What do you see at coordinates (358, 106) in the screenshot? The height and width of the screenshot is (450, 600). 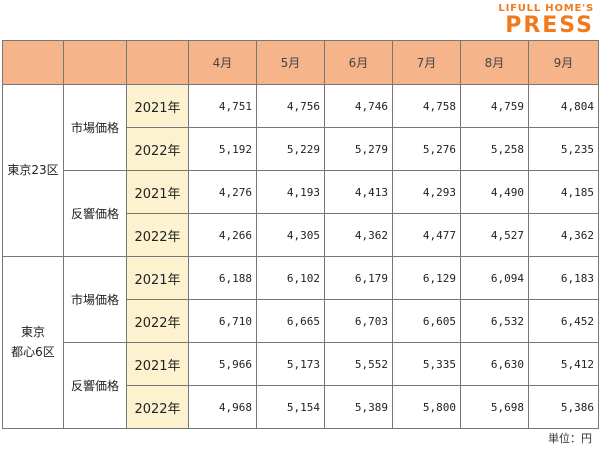 I see `value-cell: 4,746` at bounding box center [358, 106].